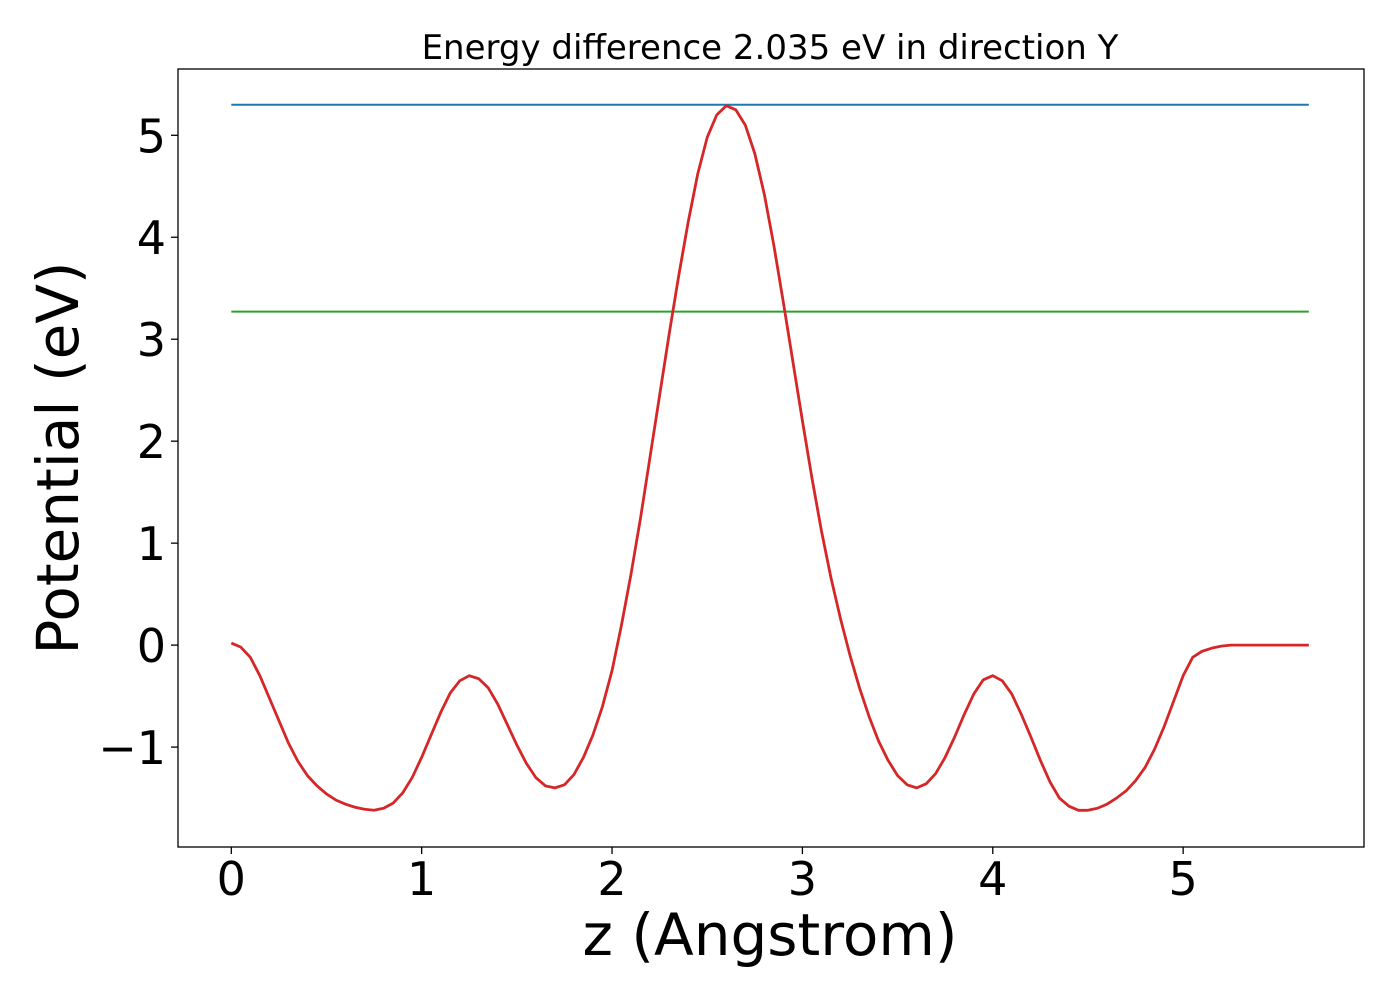 Image resolution: width=1400 pixels, height=1000 pixels. What do you see at coordinates (151, 646) in the screenshot?
I see `y-tick-label: 0` at bounding box center [151, 646].